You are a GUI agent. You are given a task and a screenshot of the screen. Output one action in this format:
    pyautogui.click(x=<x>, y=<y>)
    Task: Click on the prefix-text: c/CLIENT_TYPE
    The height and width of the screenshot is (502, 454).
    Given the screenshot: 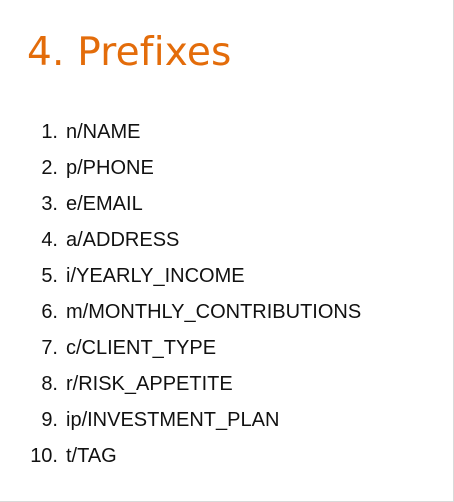 What is the action you would take?
    pyautogui.click(x=141, y=348)
    